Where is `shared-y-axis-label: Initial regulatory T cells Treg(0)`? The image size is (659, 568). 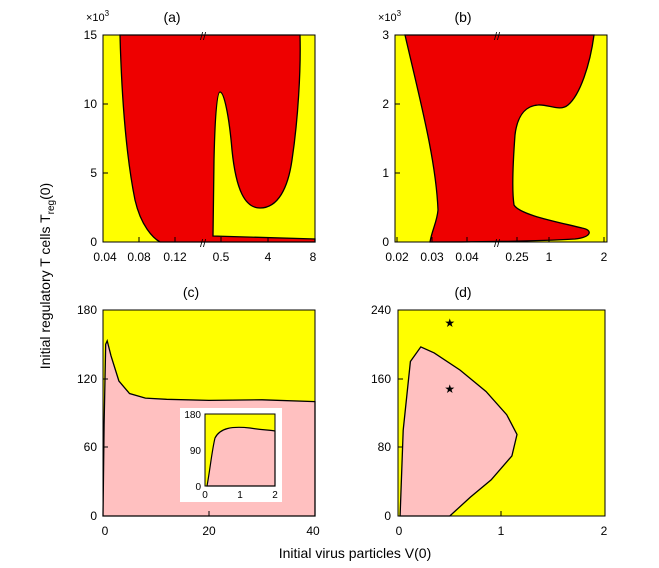 shared-y-axis-label: Initial regulatory T cells Treg(0) is located at coordinates (47, 276).